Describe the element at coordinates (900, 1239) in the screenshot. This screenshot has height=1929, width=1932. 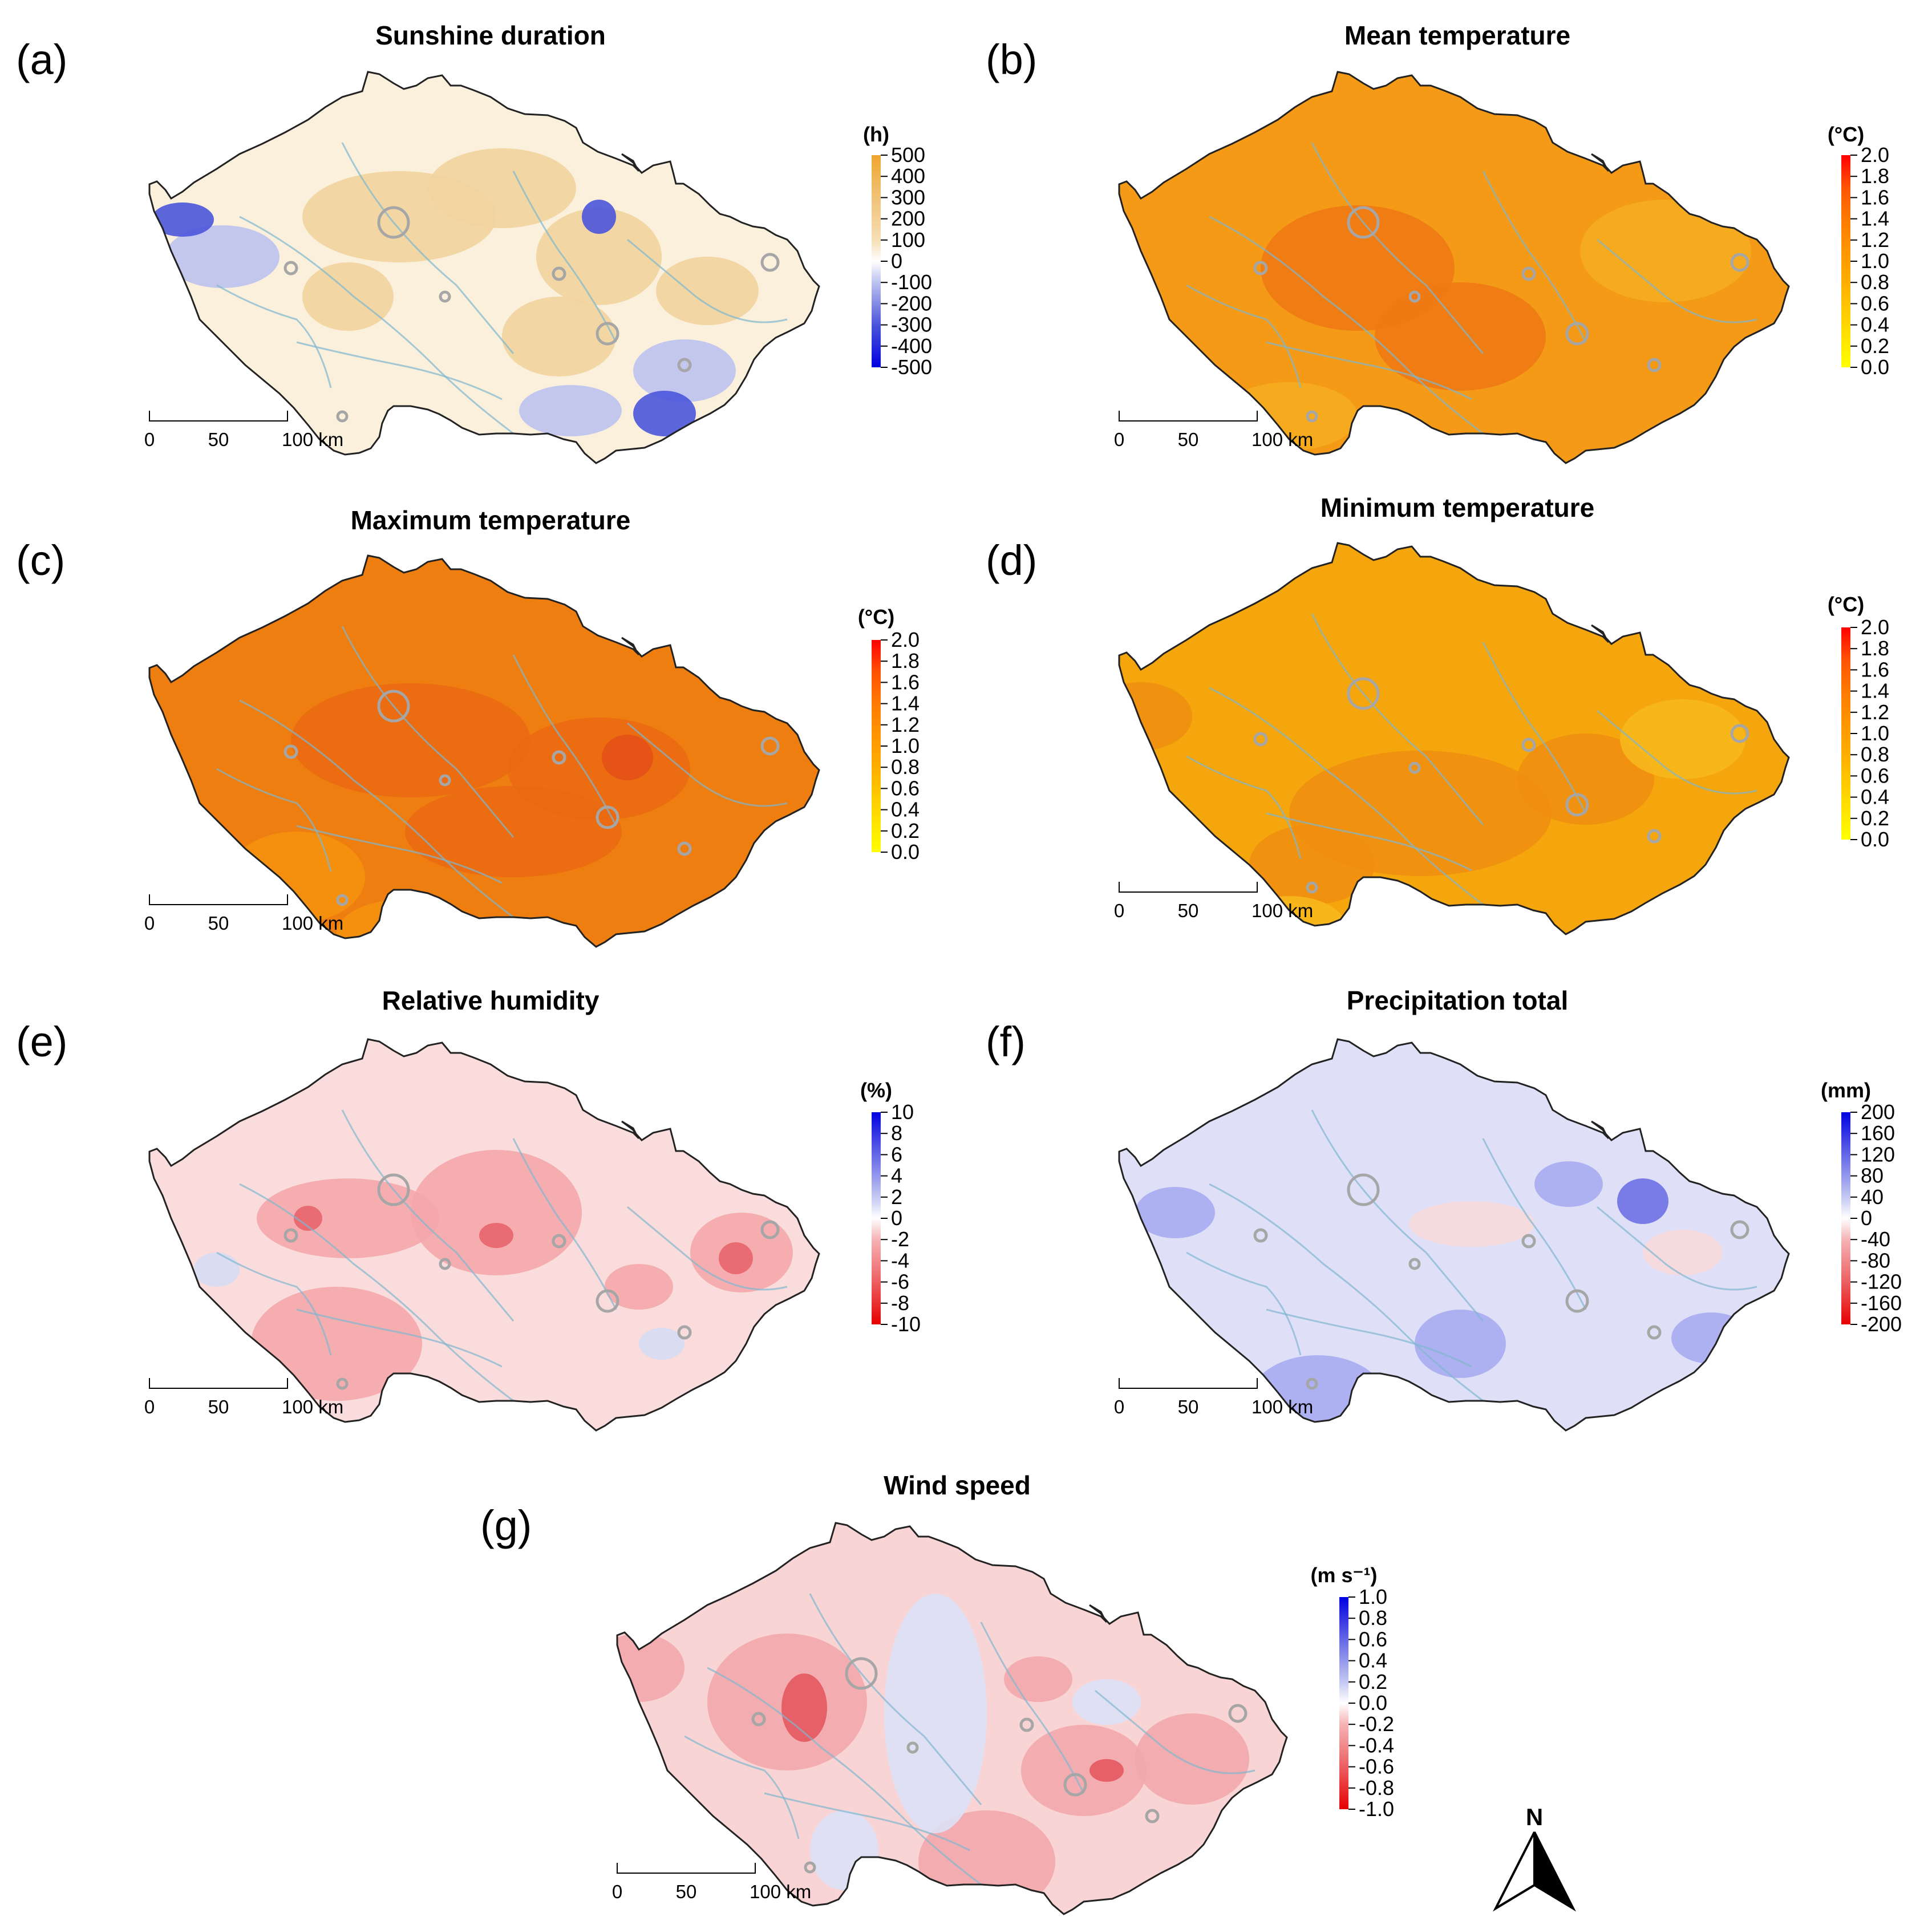
I see `legend-tick-label: -2` at that location.